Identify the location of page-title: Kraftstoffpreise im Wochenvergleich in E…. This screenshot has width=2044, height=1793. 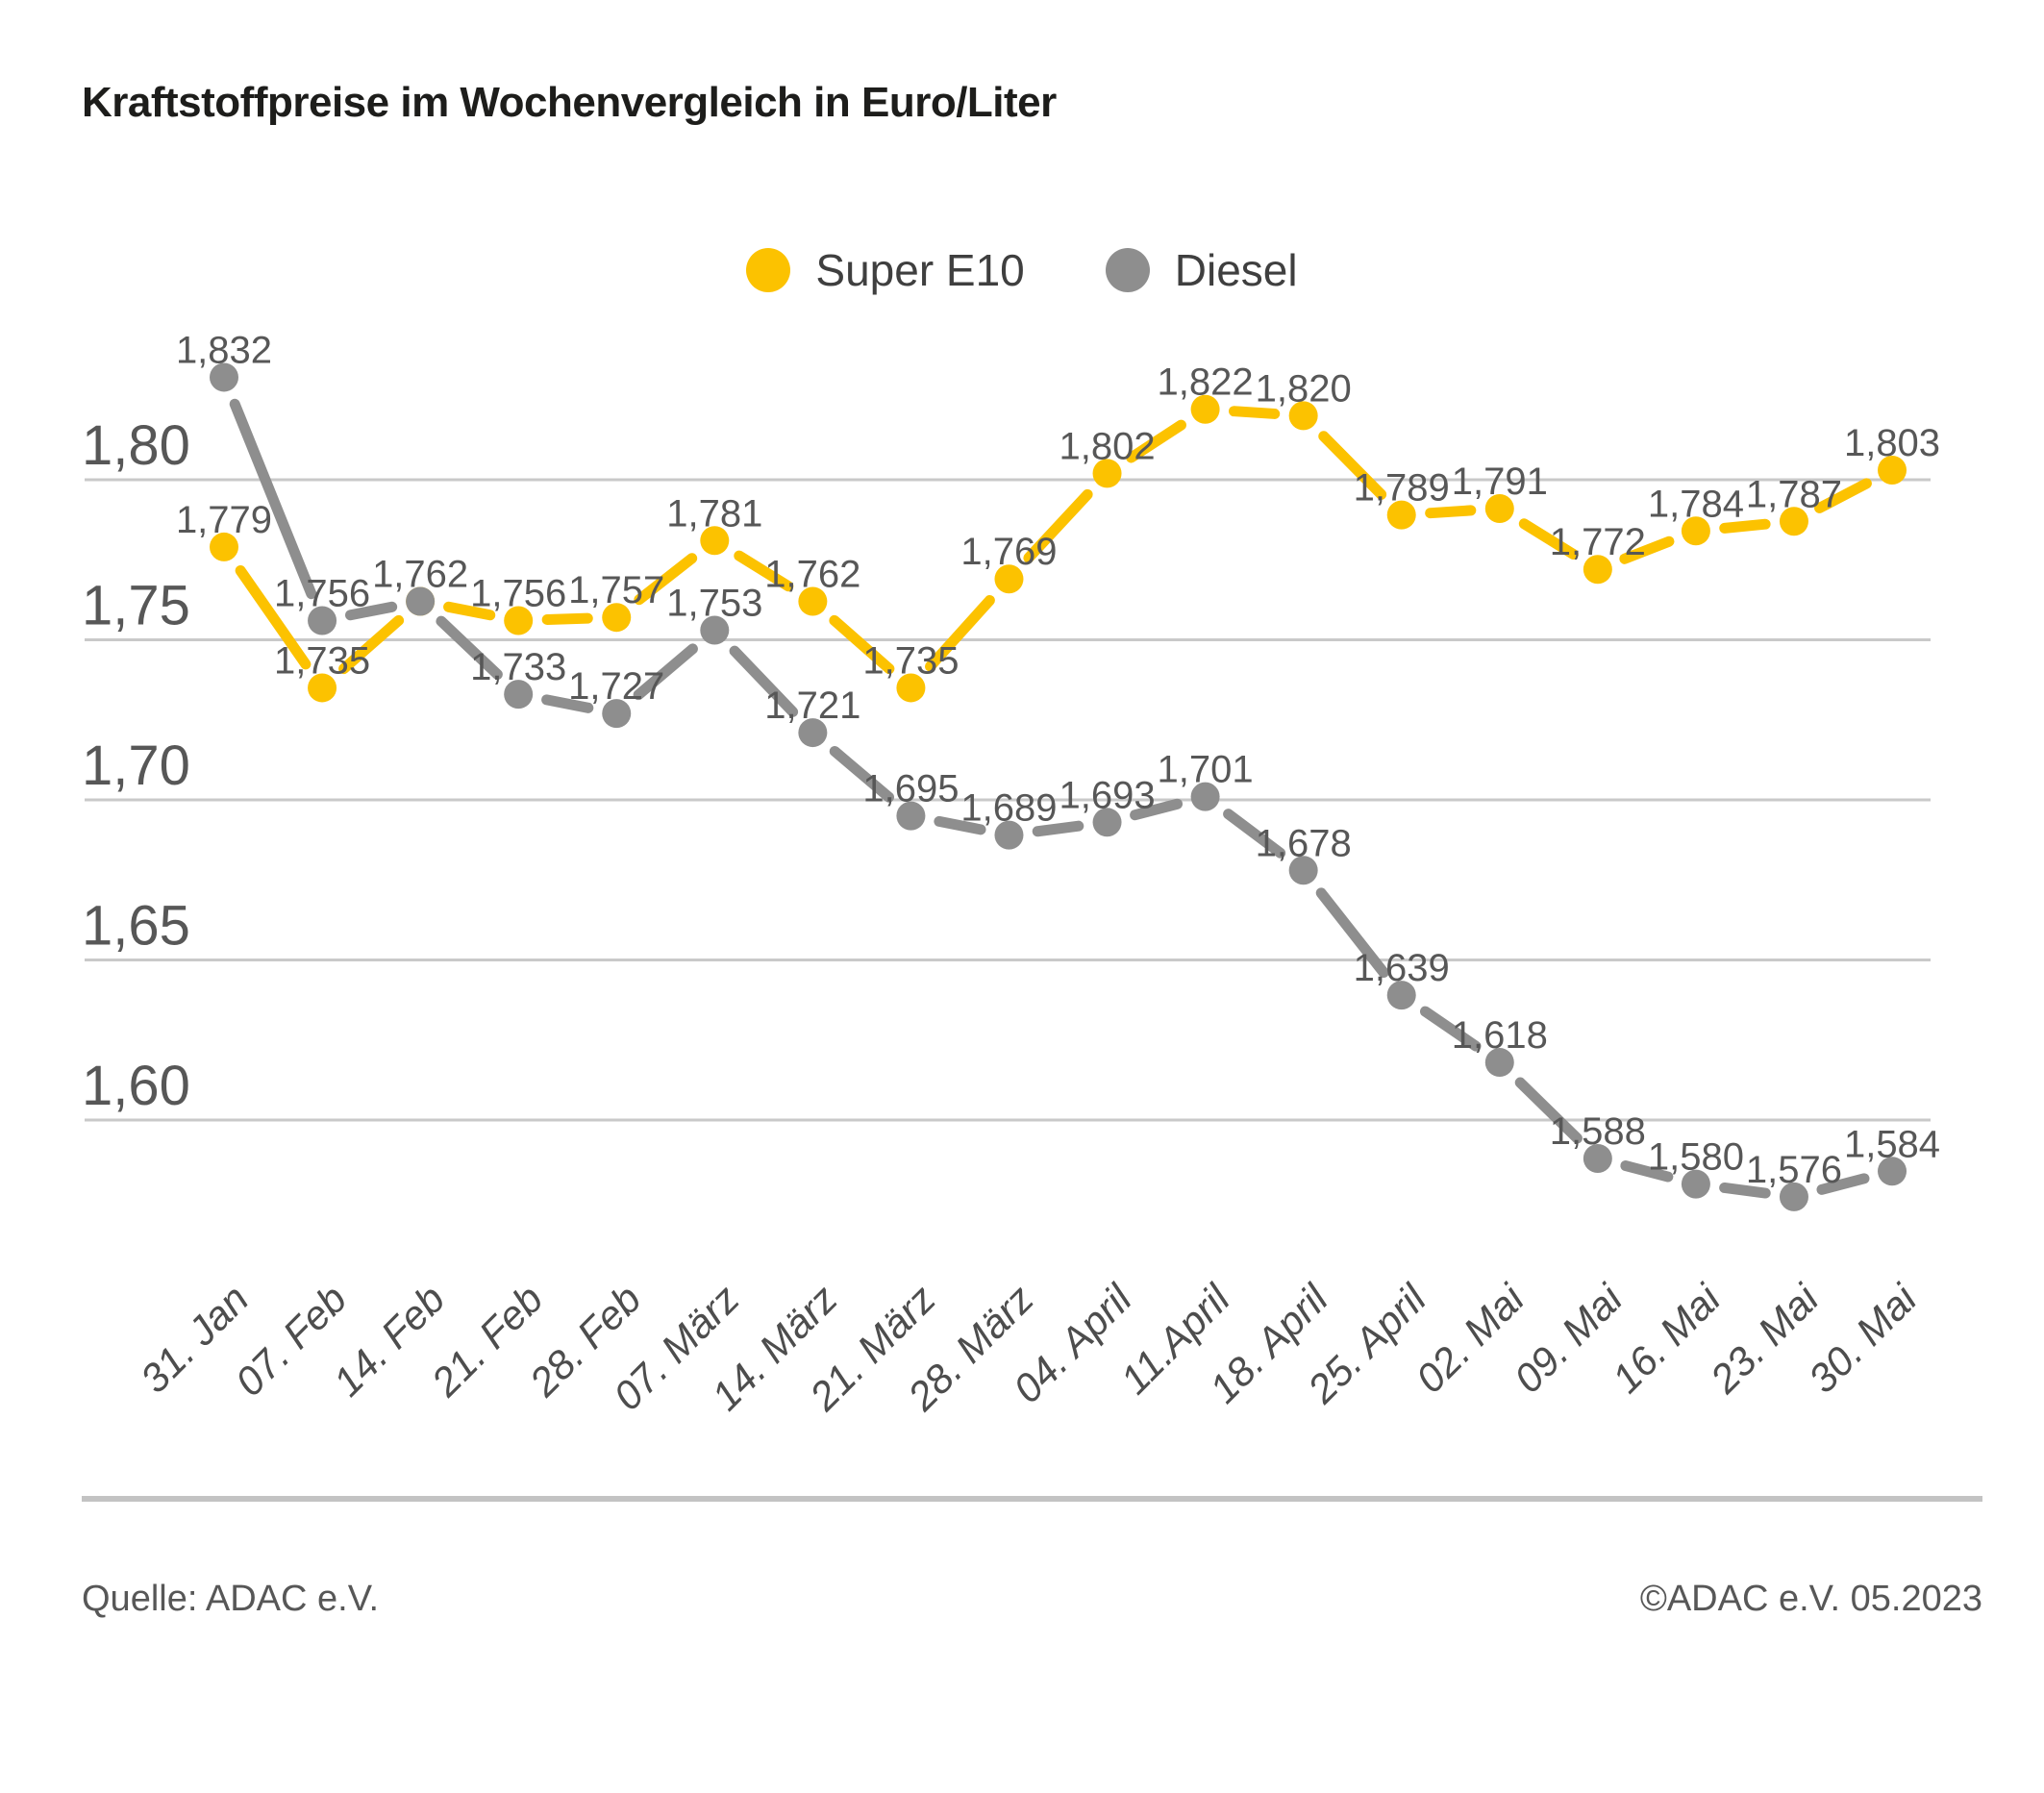
(569, 102).